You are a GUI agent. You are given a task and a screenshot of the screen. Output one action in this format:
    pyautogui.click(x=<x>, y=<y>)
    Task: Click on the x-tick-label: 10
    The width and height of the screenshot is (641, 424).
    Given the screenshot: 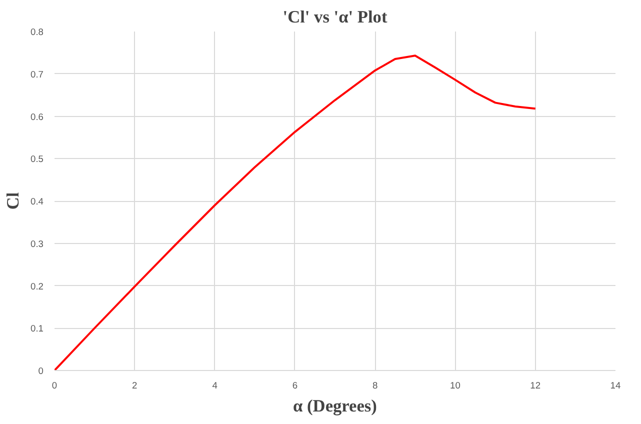 What is the action you would take?
    pyautogui.click(x=455, y=385)
    